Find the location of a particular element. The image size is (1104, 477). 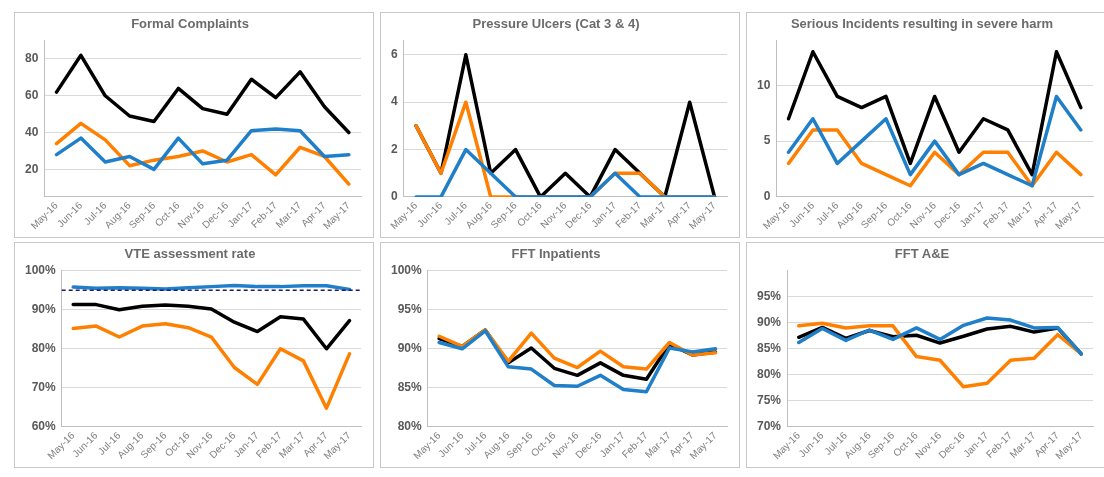

y-tick-label: 40 is located at coordinates (31, 131).